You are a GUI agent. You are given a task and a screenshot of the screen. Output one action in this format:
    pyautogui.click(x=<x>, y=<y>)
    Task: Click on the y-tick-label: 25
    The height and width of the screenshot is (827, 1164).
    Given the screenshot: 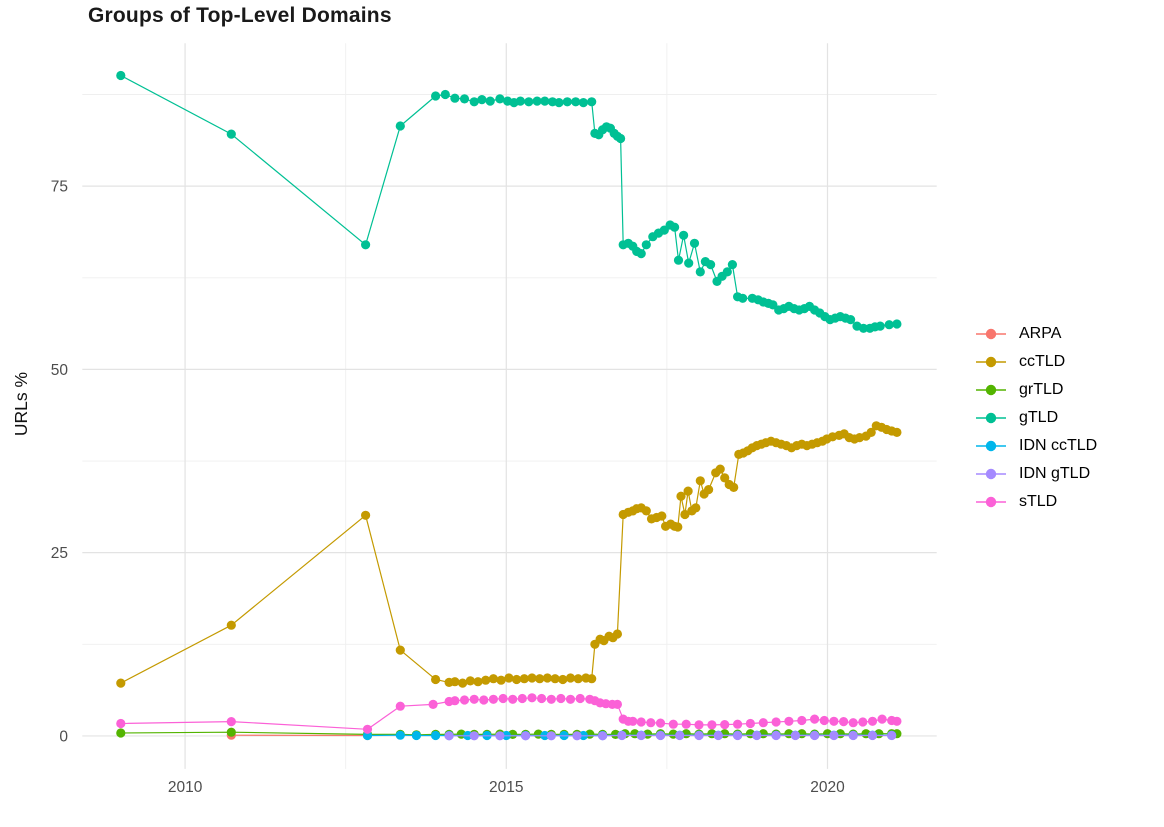 What is the action you would take?
    pyautogui.click(x=59, y=553)
    